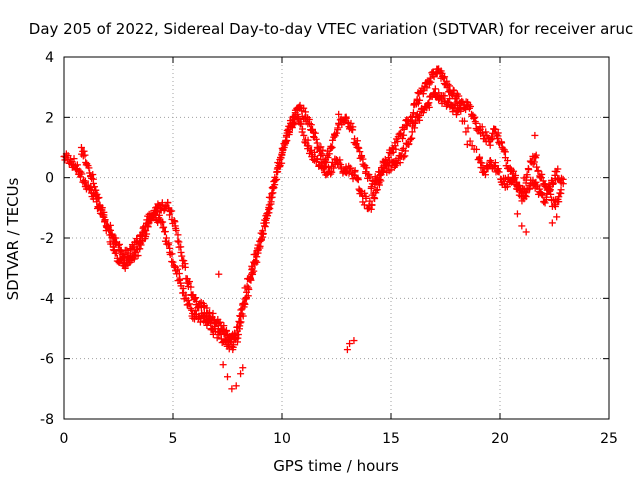 The image size is (640, 480). Describe the element at coordinates (173, 439) in the screenshot. I see `x-tick-label: 5` at that location.